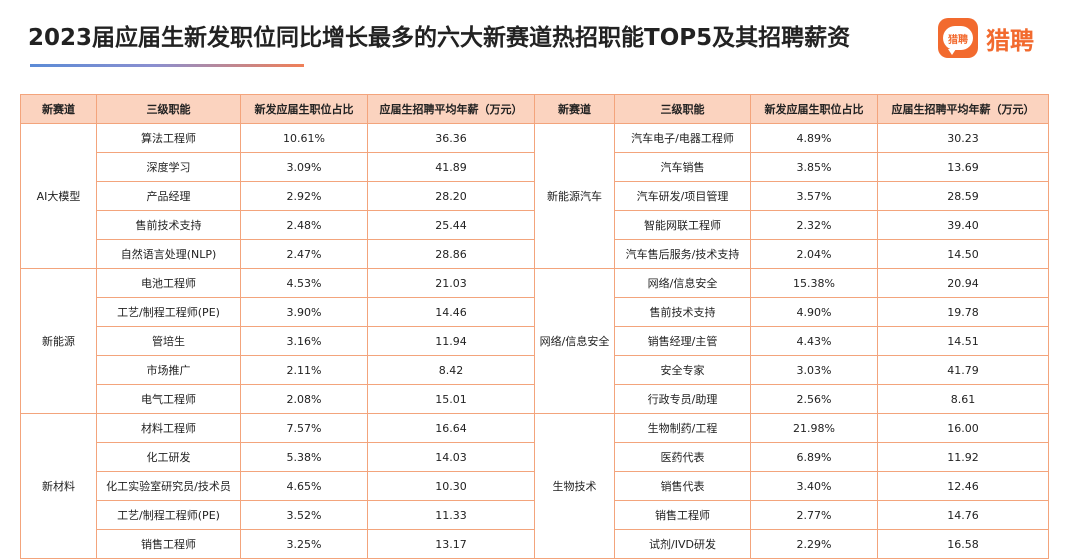  What do you see at coordinates (451, 370) in the screenshot?
I see `salary-cell: 8.42` at bounding box center [451, 370].